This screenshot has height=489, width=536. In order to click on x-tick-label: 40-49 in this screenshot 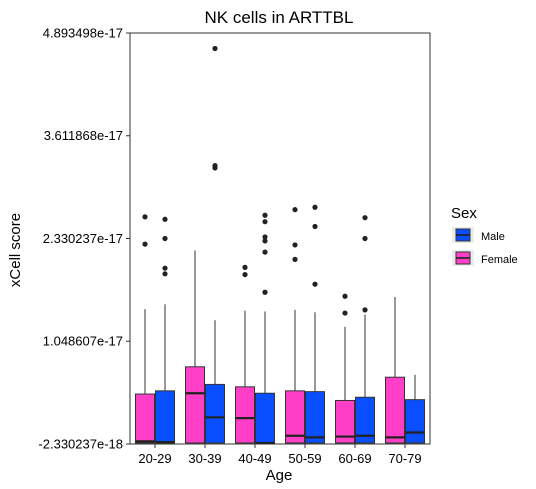, I will do `click(254, 458)`.